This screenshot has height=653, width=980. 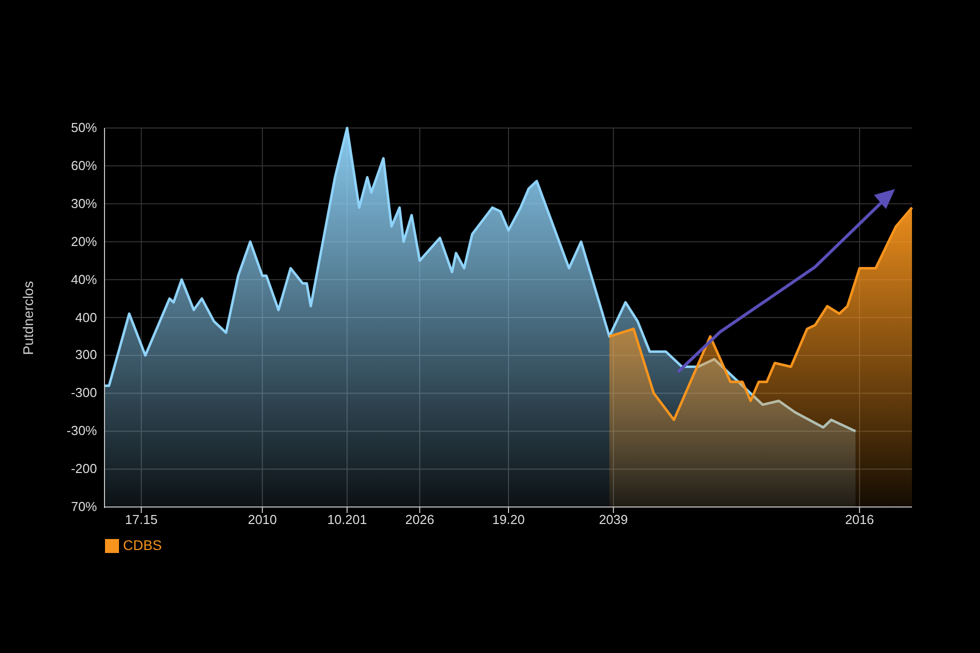 I want to click on text: 60%, so click(x=83, y=165).